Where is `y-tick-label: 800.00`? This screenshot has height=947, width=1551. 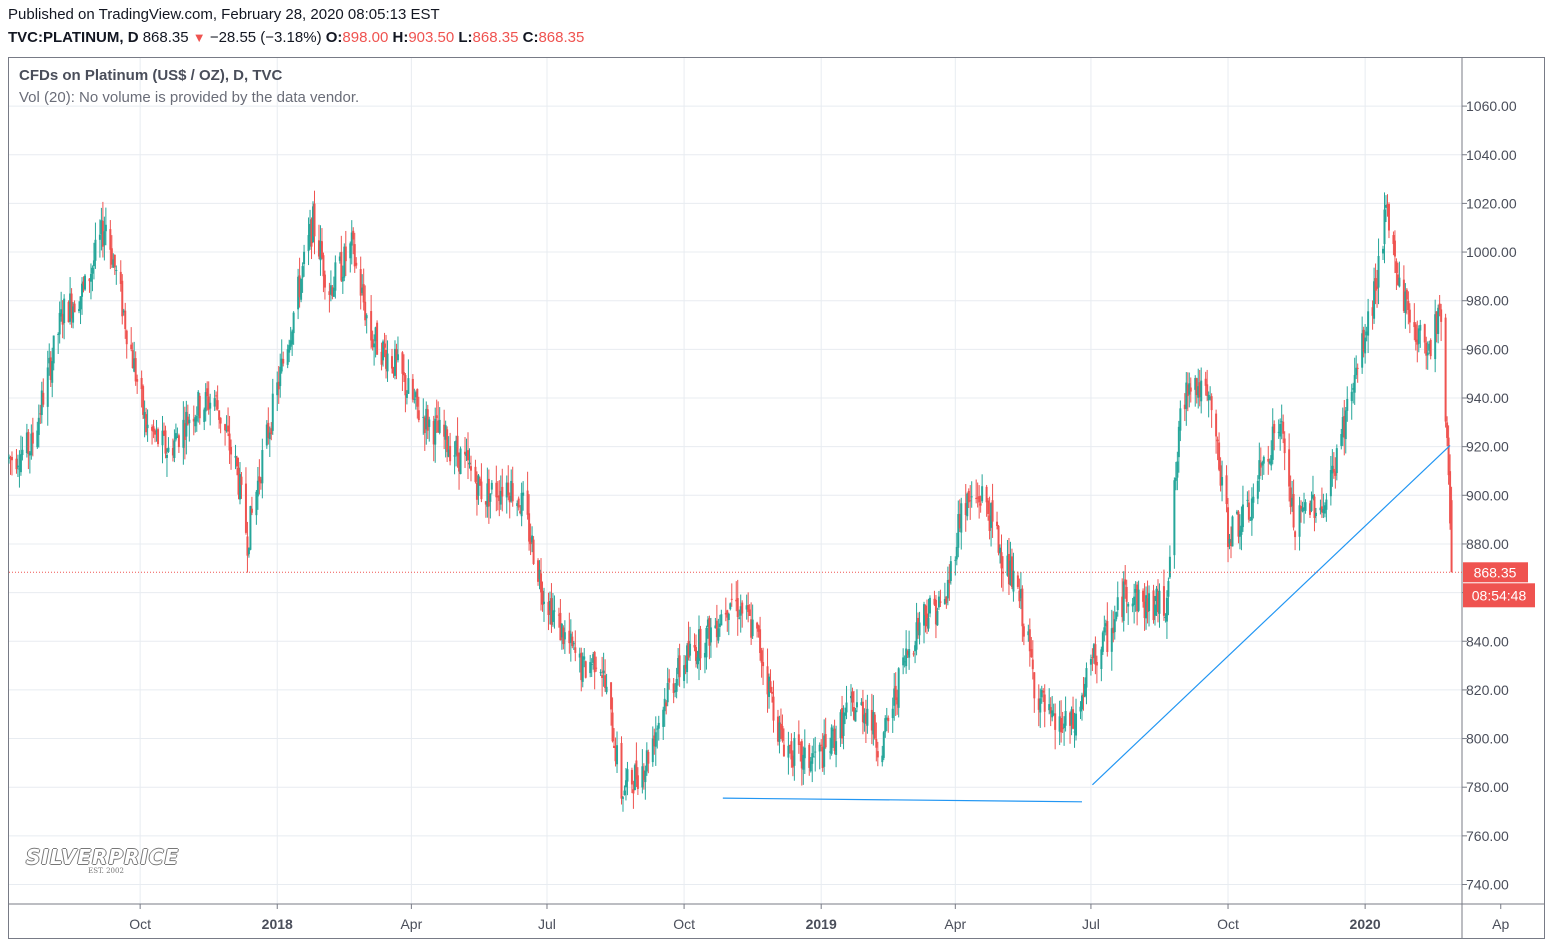
y-tick-label: 800.00 is located at coordinates (1487, 739).